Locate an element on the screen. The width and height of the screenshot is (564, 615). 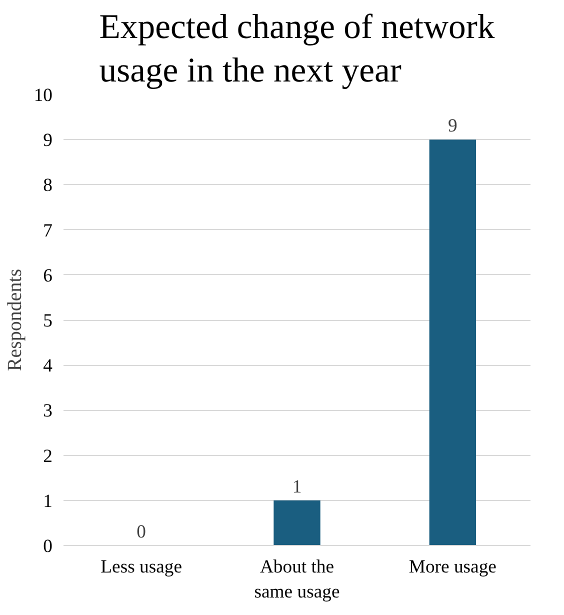
y-axis-title: Respondents is located at coordinates (15, 320).